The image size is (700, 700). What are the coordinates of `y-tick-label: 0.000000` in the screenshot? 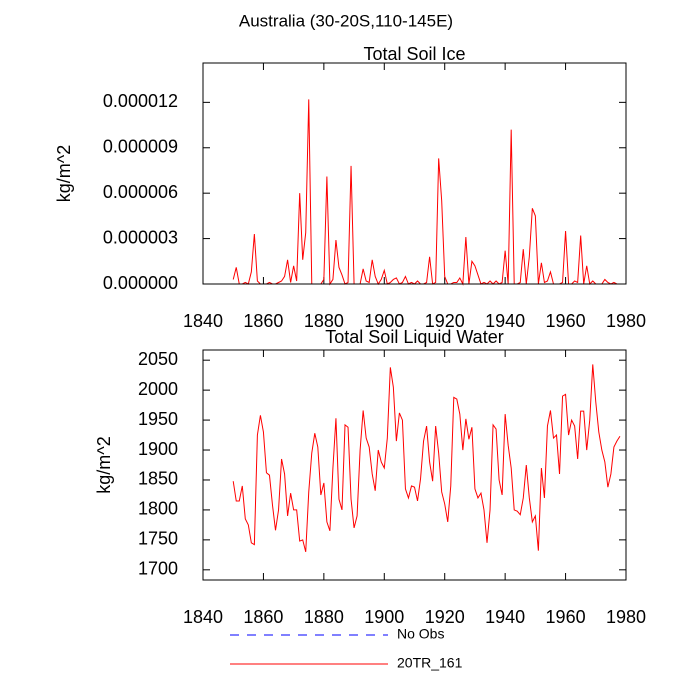 It's located at (140, 283).